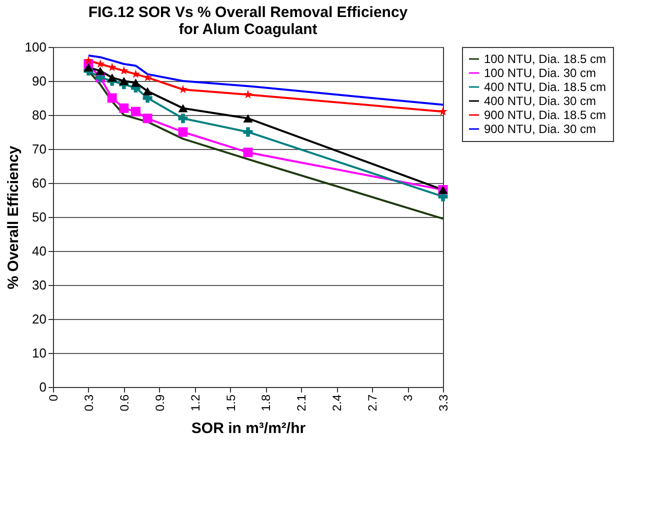  What do you see at coordinates (89, 403) in the screenshot?
I see `x-tick-label: 0.3` at bounding box center [89, 403].